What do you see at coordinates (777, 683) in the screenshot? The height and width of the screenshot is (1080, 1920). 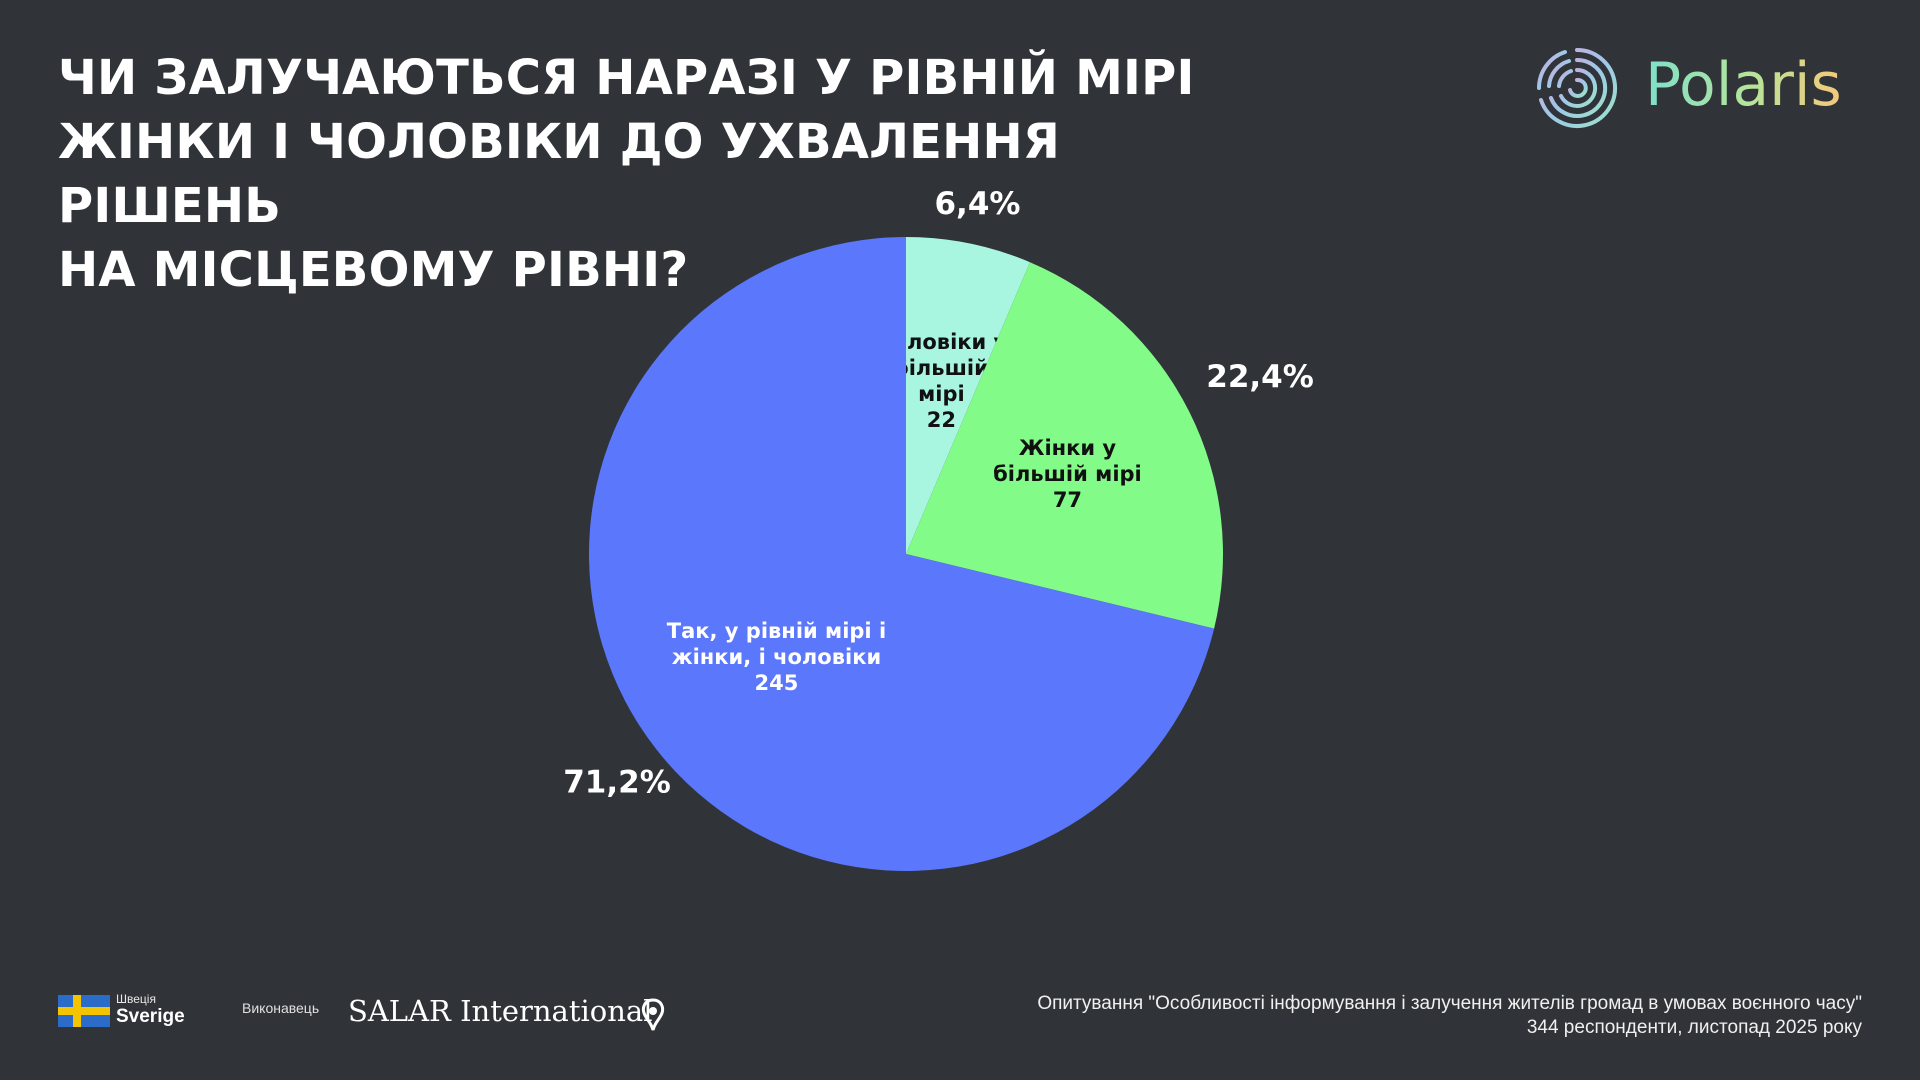 I see `pie-slice-count-2: 245` at bounding box center [777, 683].